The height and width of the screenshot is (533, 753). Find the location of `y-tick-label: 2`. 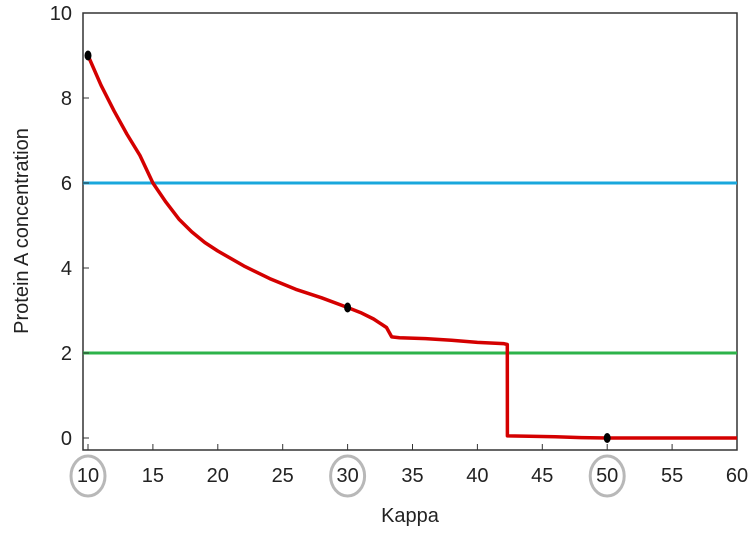

y-tick-label: 2 is located at coordinates (66, 354).